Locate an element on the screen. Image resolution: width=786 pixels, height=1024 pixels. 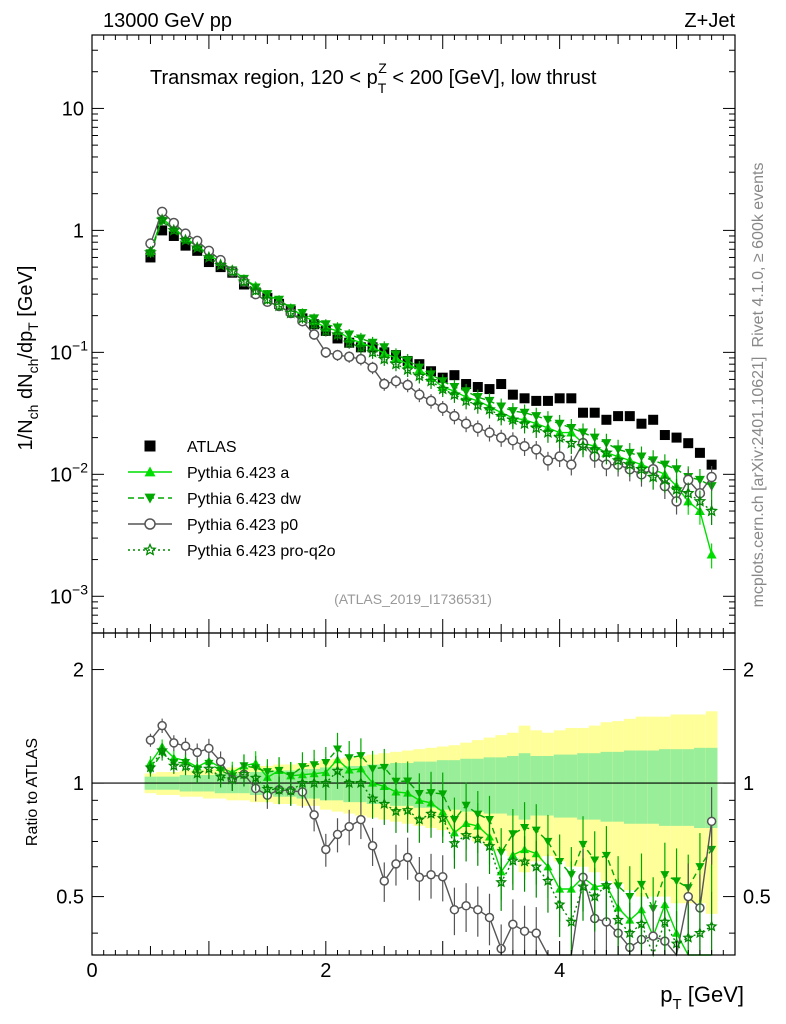
main-y-label: 1/Nch dNch/dpT [GeV] is located at coordinates (28, 358).